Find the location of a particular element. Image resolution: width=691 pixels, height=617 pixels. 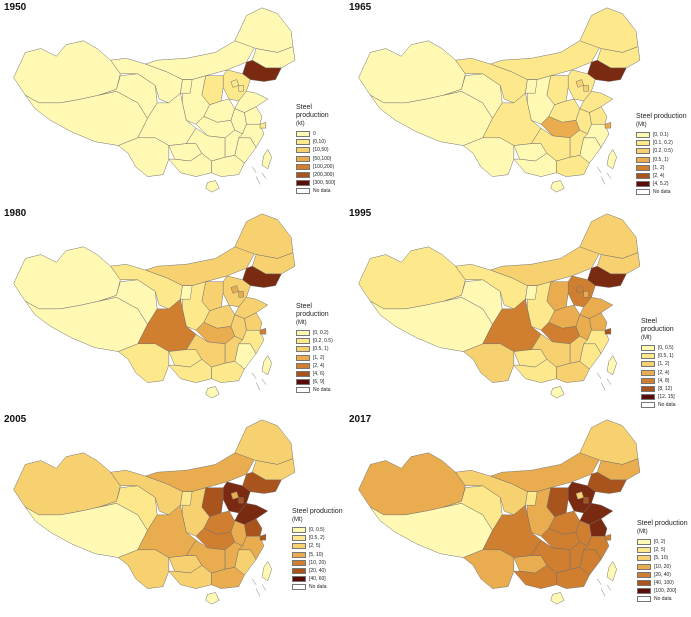

legend-class-label: [0, 0.2) is located at coordinates (321, 333).